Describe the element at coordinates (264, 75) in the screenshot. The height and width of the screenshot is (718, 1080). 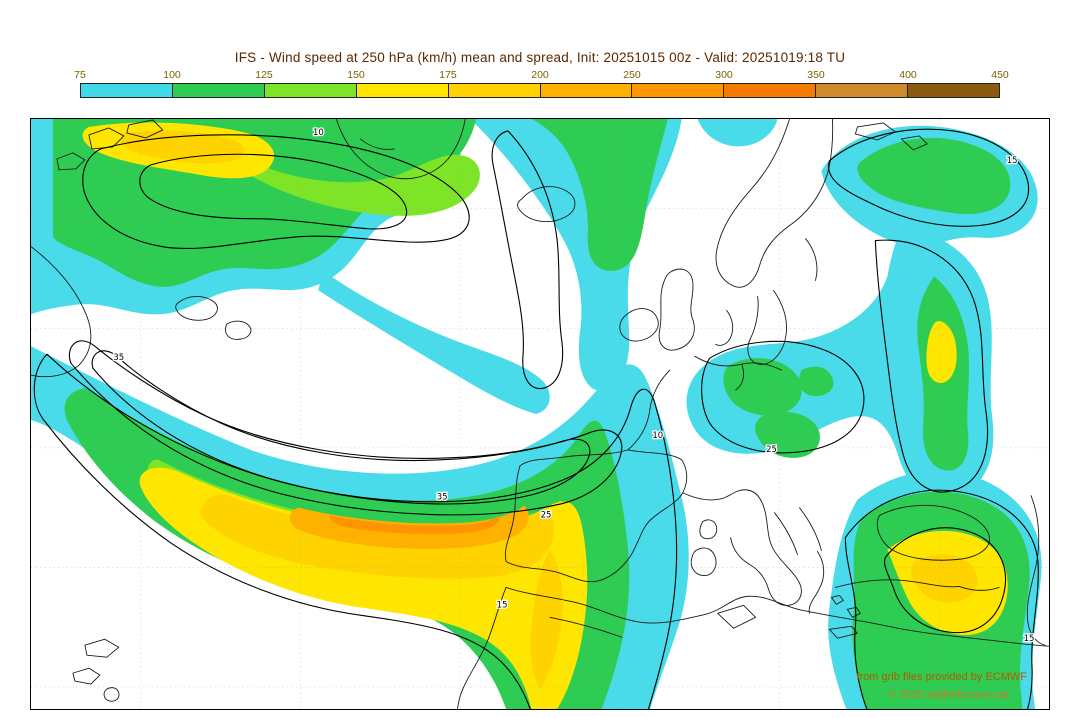
I see `legend-tick-label: 125` at that location.